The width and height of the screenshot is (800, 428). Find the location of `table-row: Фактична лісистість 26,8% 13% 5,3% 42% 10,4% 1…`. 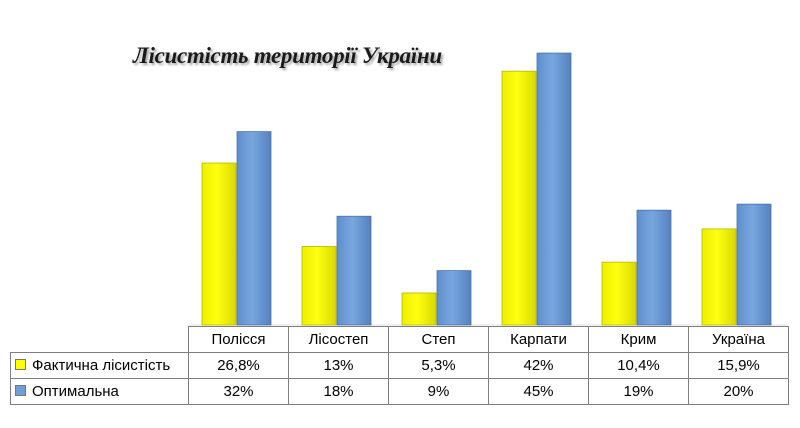

table-row: Фактична лісистість 26,8% 13% 5,3% 42% 10,4% 1… is located at coordinates (399, 365).